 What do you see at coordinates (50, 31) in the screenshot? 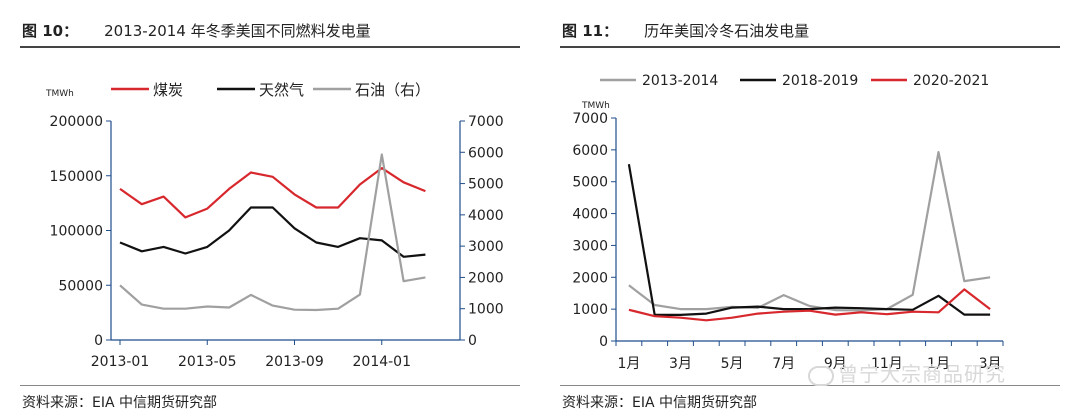
I see `figure-10-number: 图 10：` at bounding box center [50, 31].